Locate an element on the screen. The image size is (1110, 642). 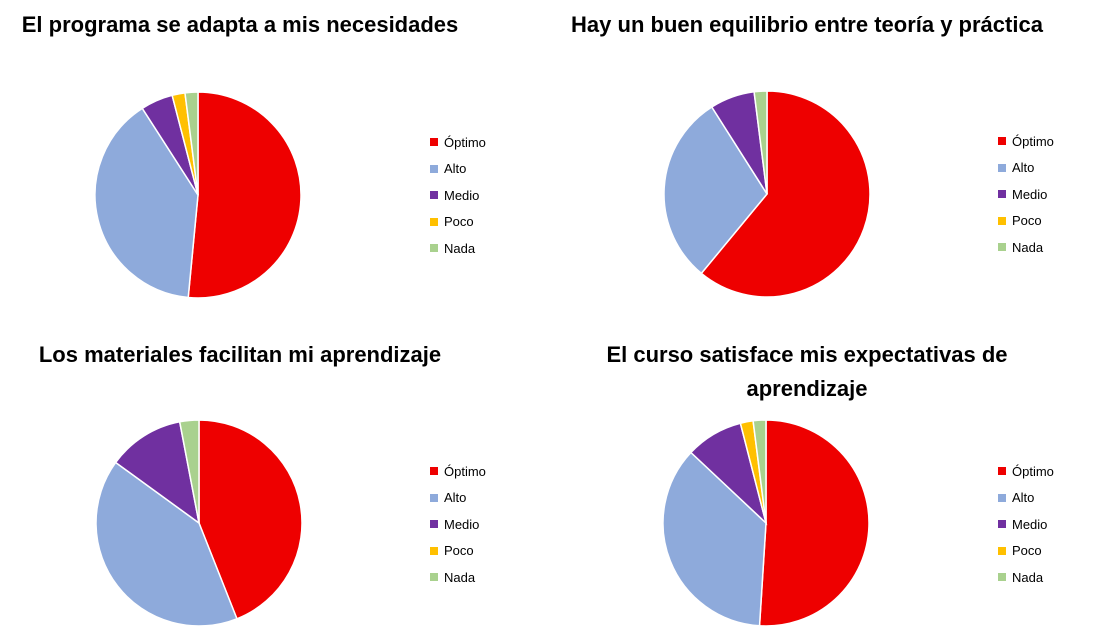
chart-title: El programa se adapta a mis necesidades is located at coordinates (240, 24).